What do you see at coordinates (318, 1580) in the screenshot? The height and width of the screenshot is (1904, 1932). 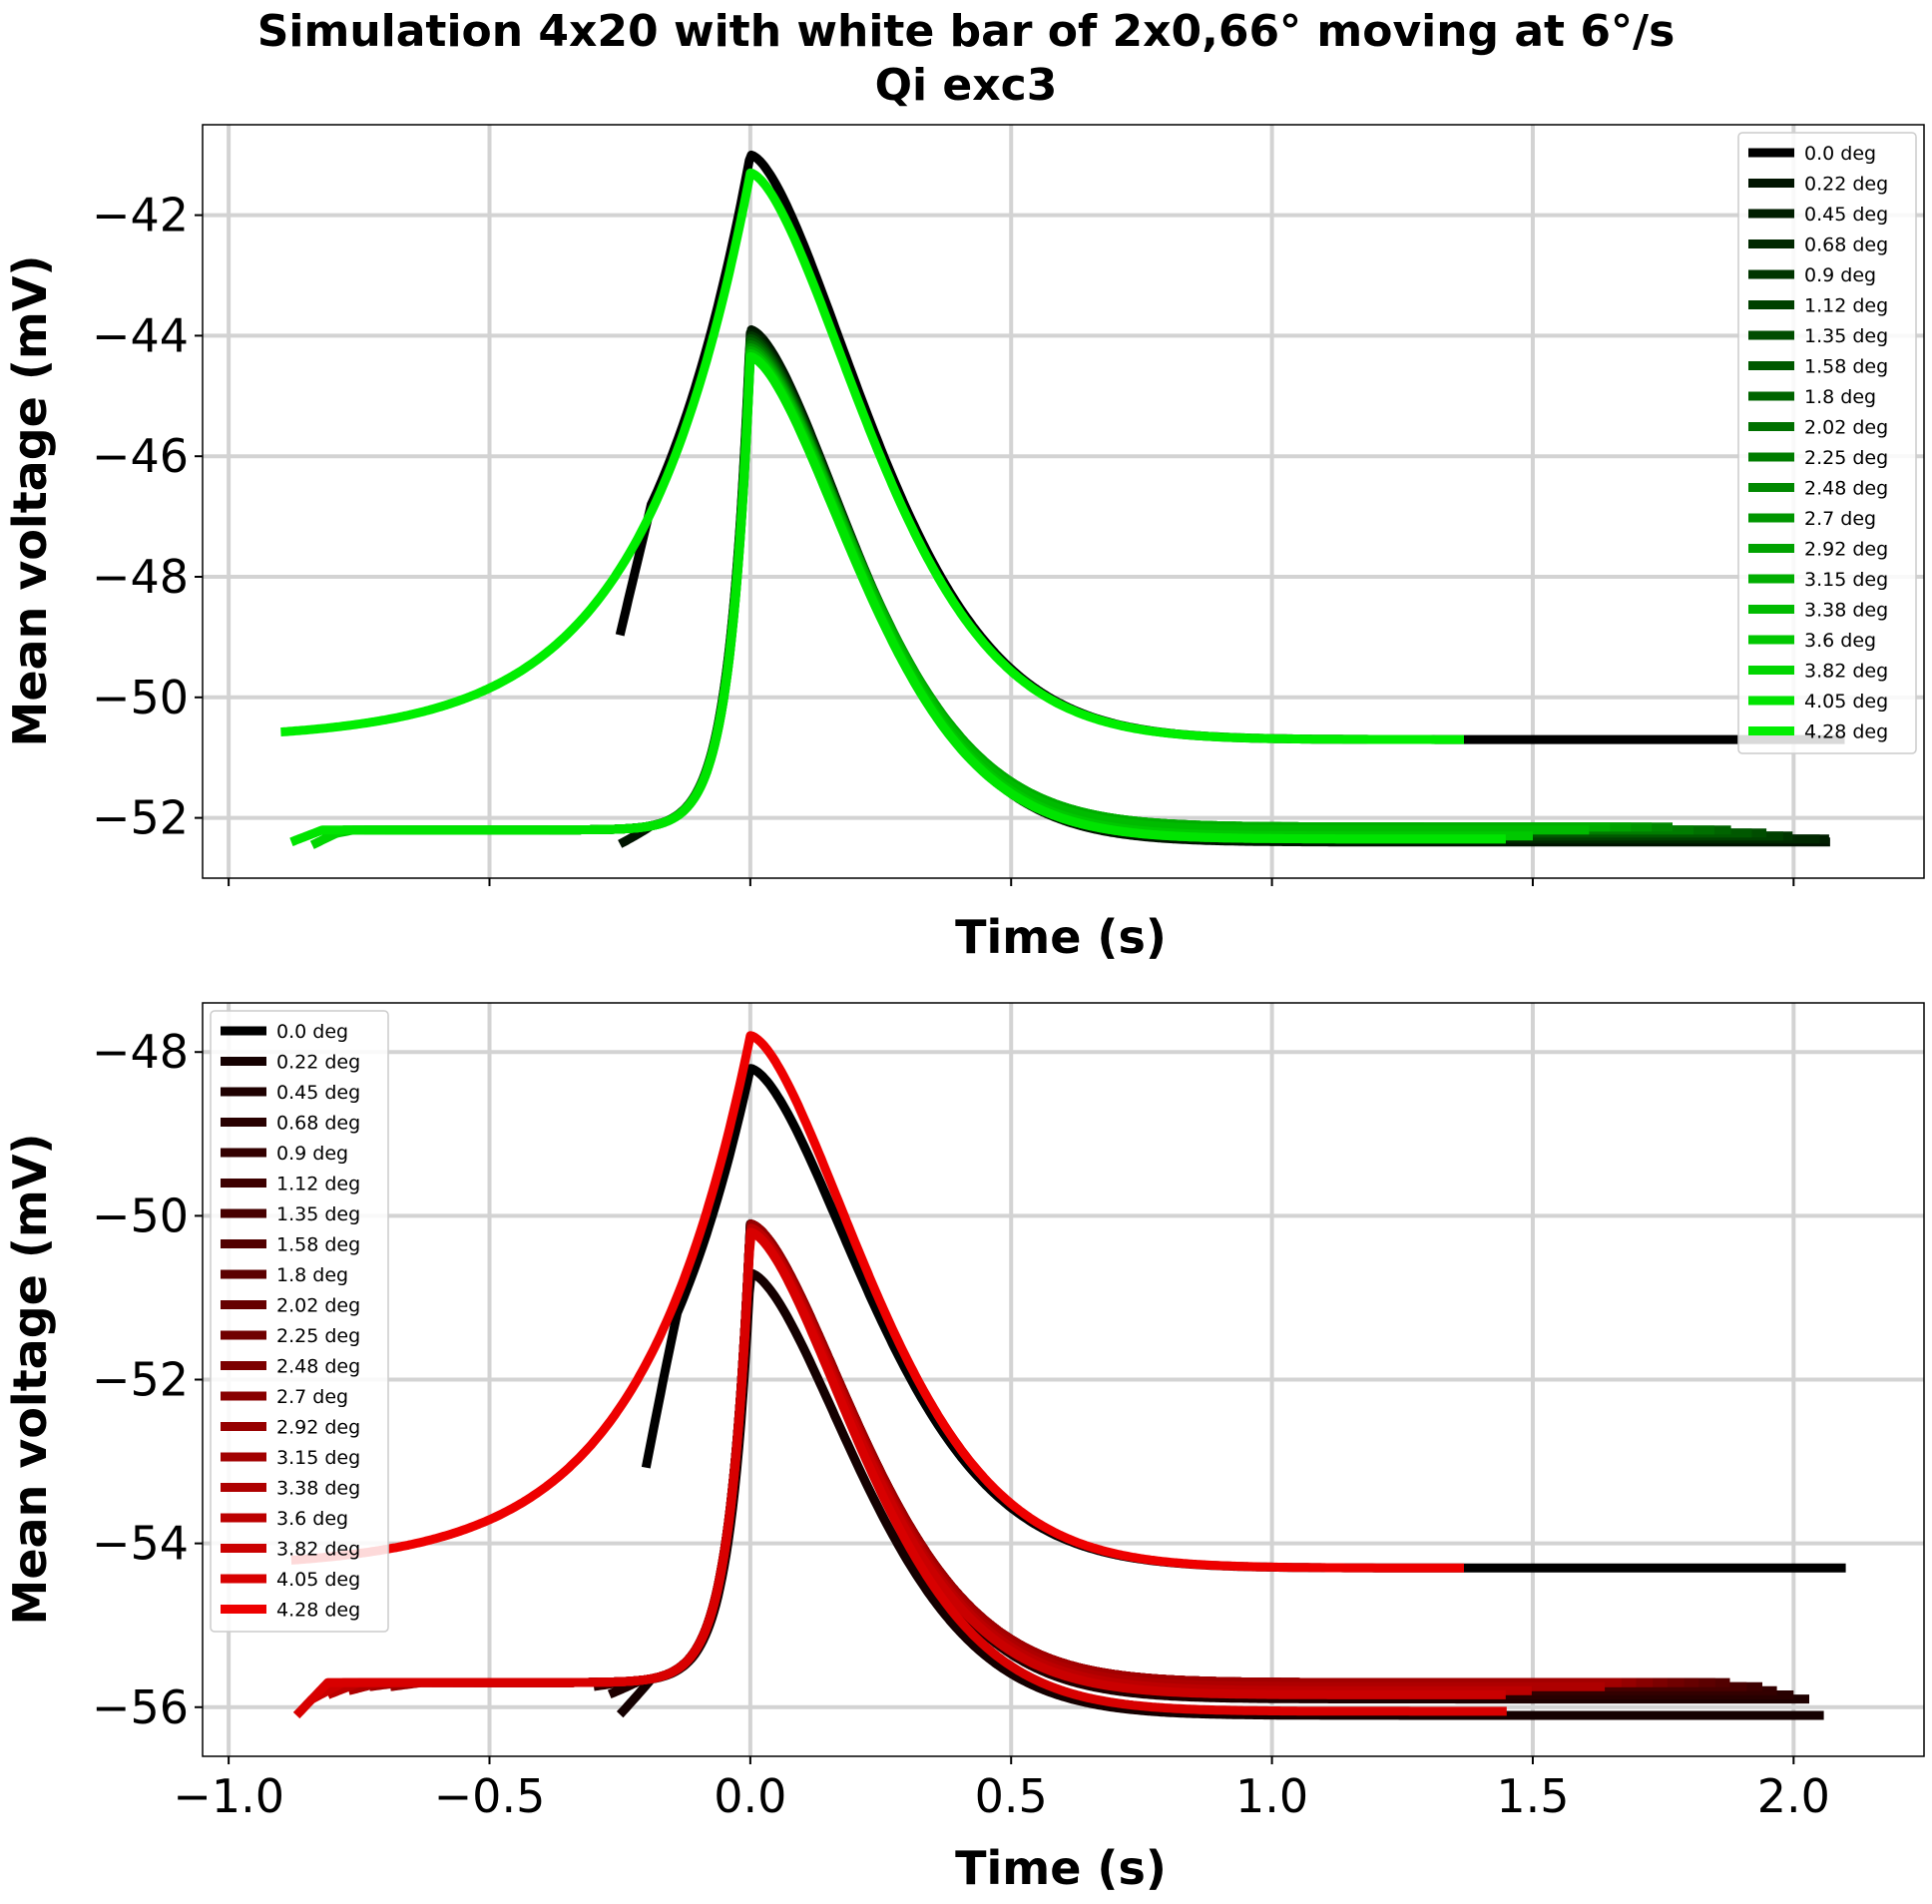 I see `bottom-plot-legend-label: 4.05 deg` at bounding box center [318, 1580].